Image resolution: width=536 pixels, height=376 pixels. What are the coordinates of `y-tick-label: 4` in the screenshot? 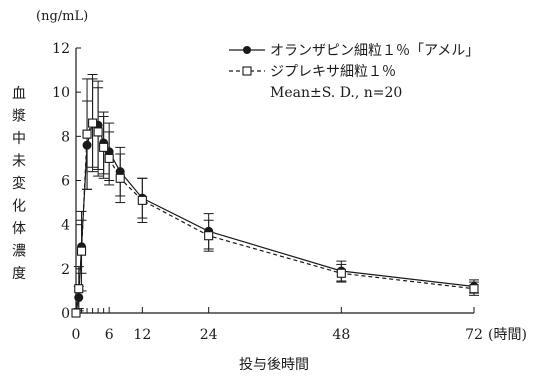 It's located at (65, 226).